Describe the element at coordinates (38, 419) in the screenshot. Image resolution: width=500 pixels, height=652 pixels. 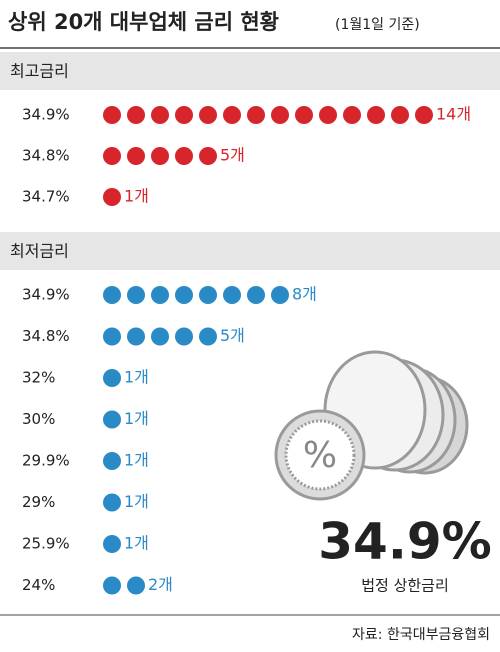
I see `row-label: 30%` at that location.